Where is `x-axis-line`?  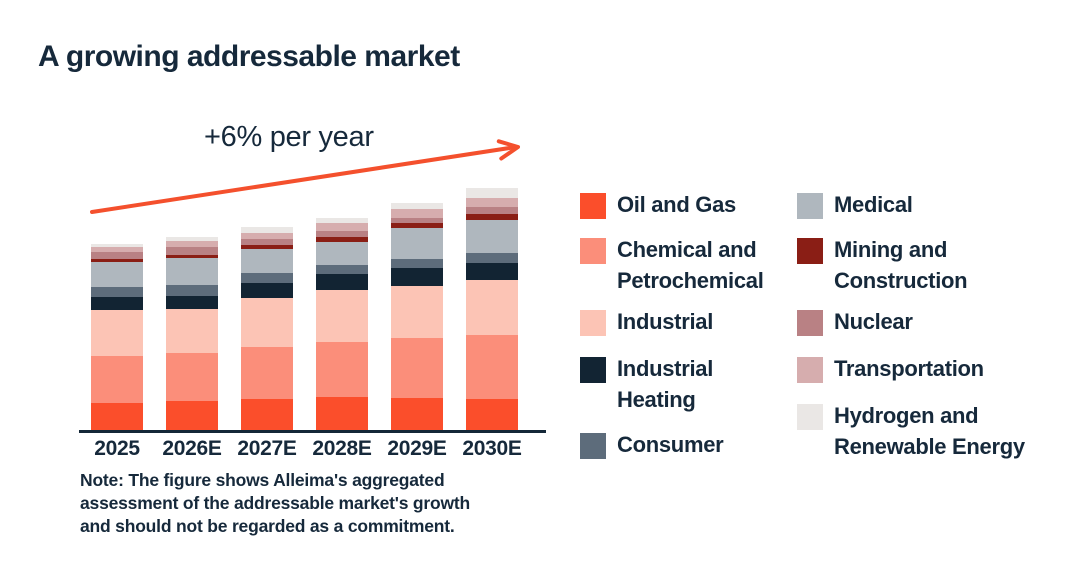
x-axis-line is located at coordinates (312, 431).